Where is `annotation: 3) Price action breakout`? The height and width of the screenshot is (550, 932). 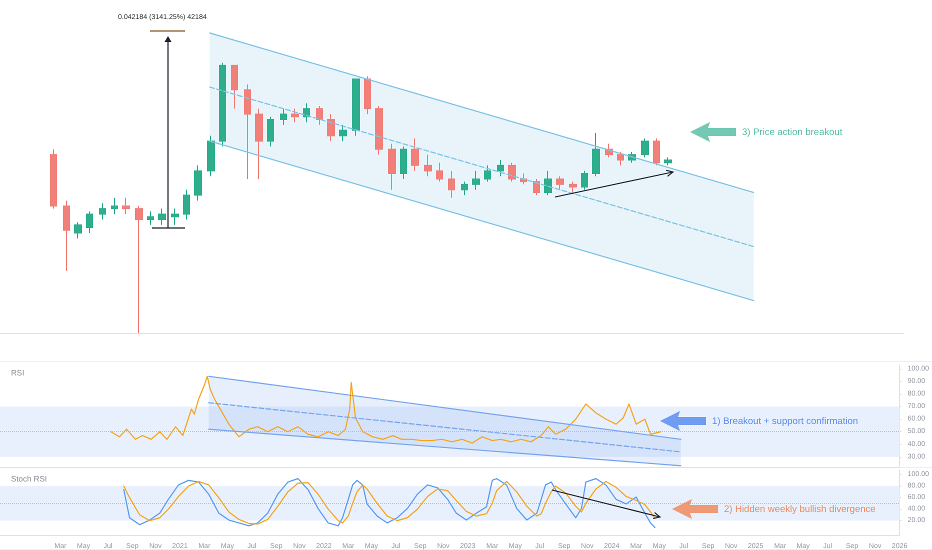 annotation: 3) Price action breakout is located at coordinates (792, 132).